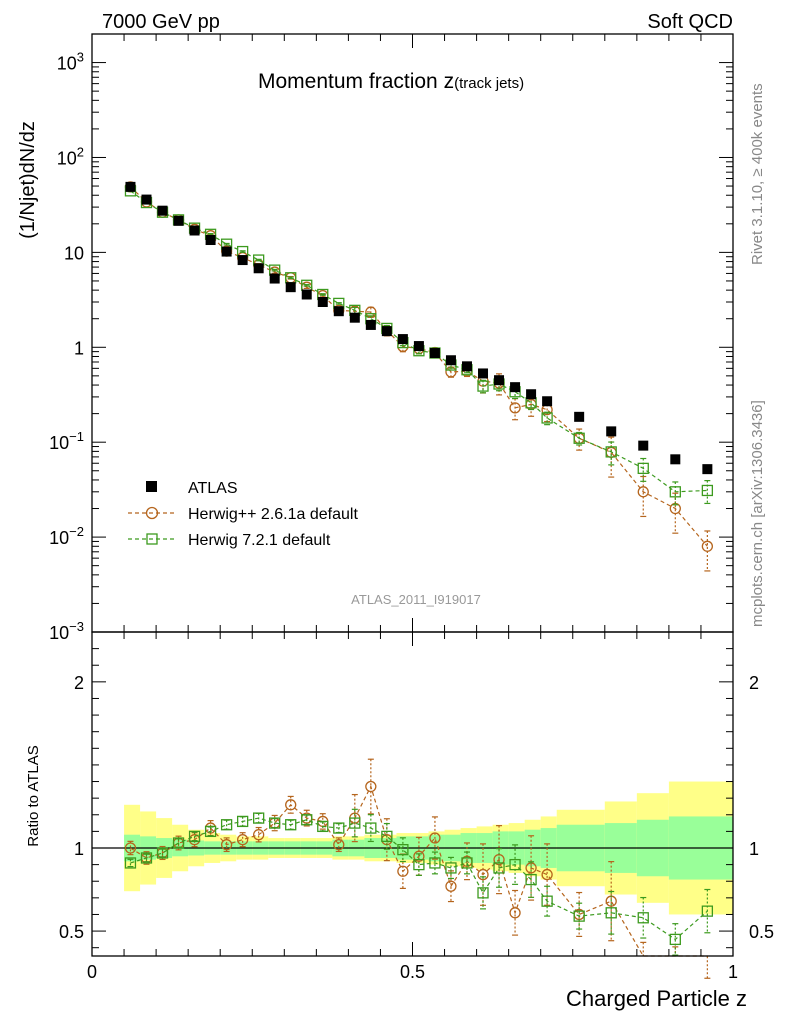 Image resolution: width=786 pixels, height=1024 pixels. What do you see at coordinates (152, 539) in the screenshot?
I see `legend-marker-herwig7` at bounding box center [152, 539].